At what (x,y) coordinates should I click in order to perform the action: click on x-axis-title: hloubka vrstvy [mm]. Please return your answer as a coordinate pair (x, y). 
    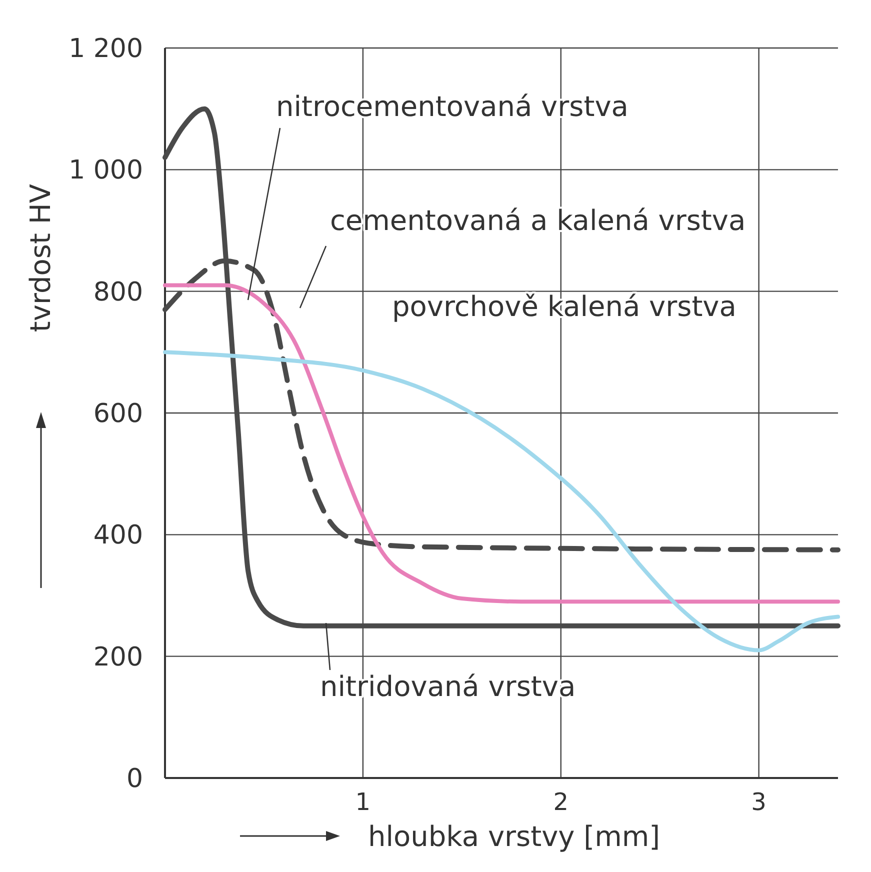
    Looking at the image, I should click on (514, 836).